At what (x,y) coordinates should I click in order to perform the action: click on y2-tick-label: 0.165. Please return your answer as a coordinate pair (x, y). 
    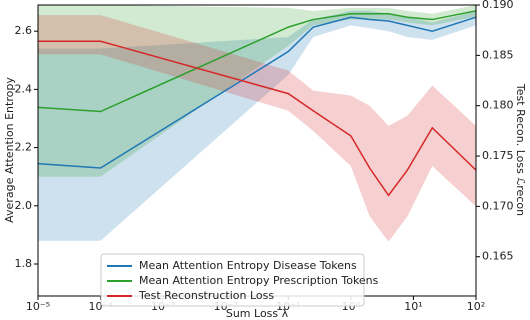
    Looking at the image, I should click on (498, 256).